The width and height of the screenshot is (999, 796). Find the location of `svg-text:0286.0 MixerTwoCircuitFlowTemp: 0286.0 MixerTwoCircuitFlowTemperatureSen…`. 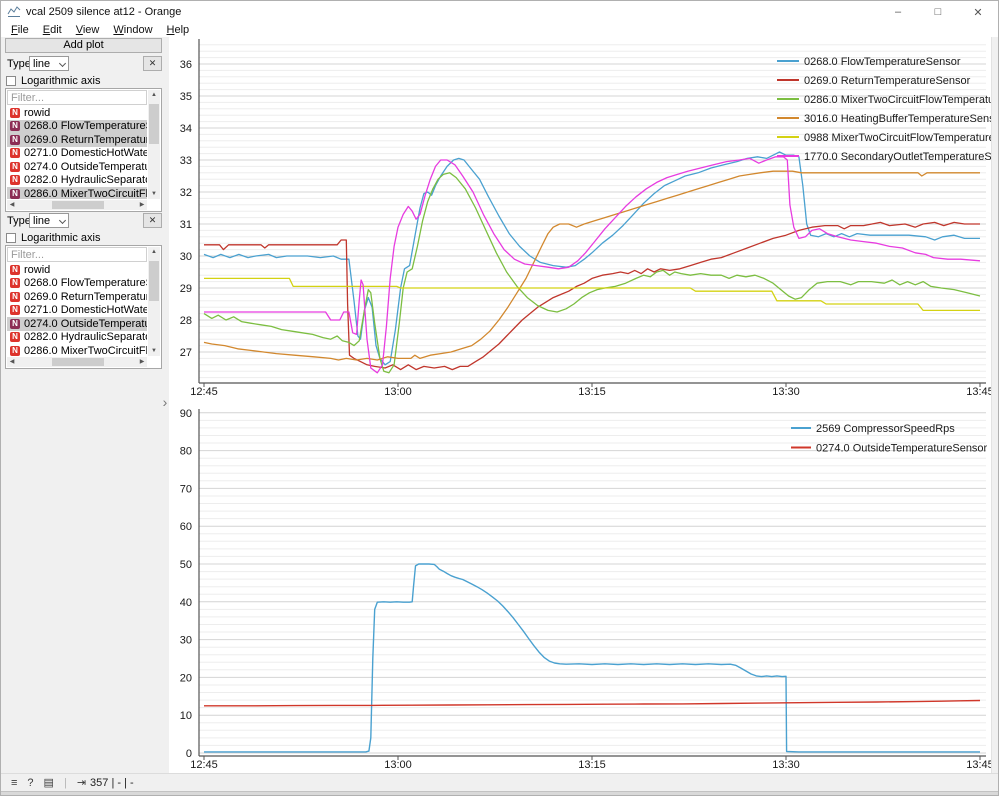

svg-text:0286.0 MixerTwoCircuitFlowTemp: 0286.0 MixerTwoCircuitFlowTemperatureSen… is located at coordinates (901, 100).